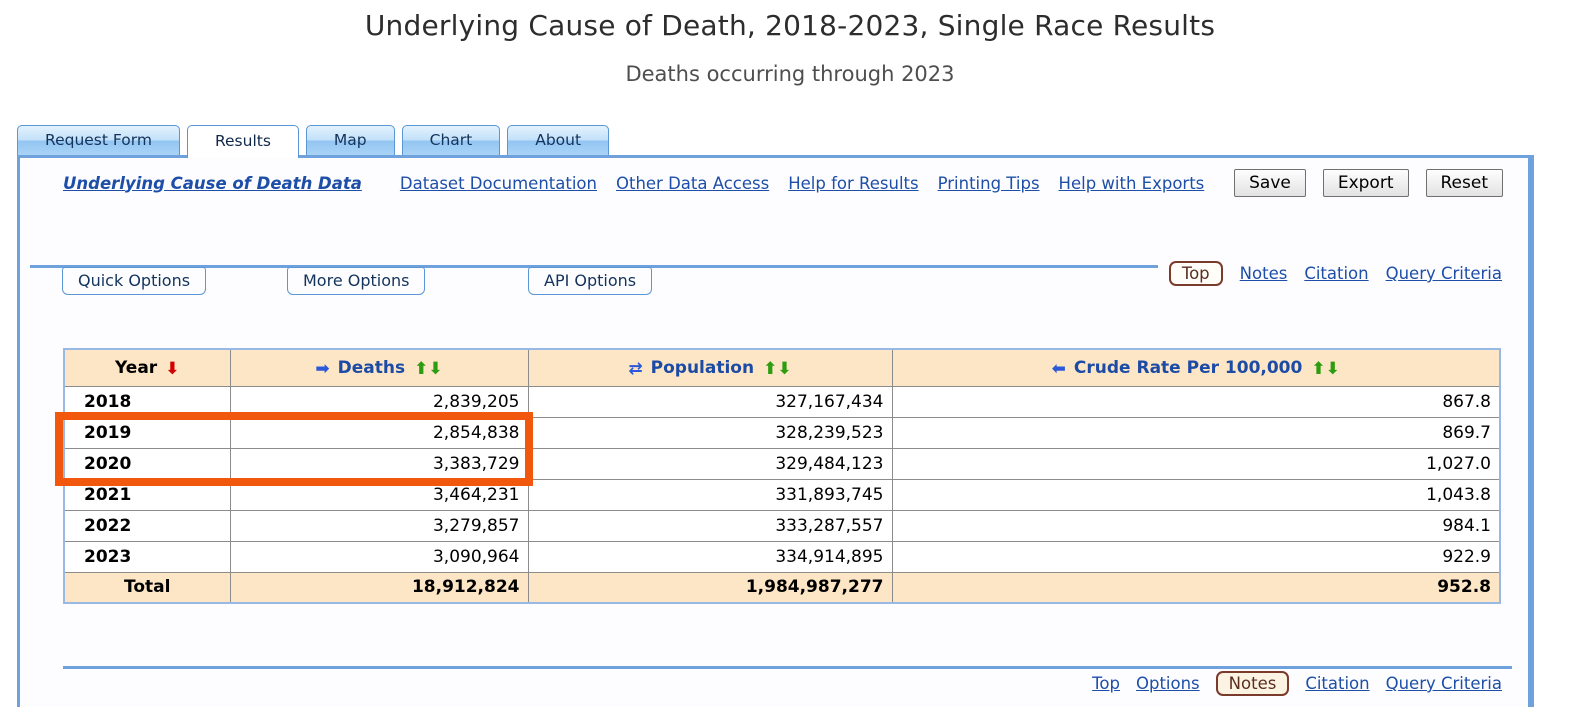 The image size is (1580, 707). Describe the element at coordinates (1196, 525) in the screenshot. I see `crude-rate-cell: 984.1` at that location.